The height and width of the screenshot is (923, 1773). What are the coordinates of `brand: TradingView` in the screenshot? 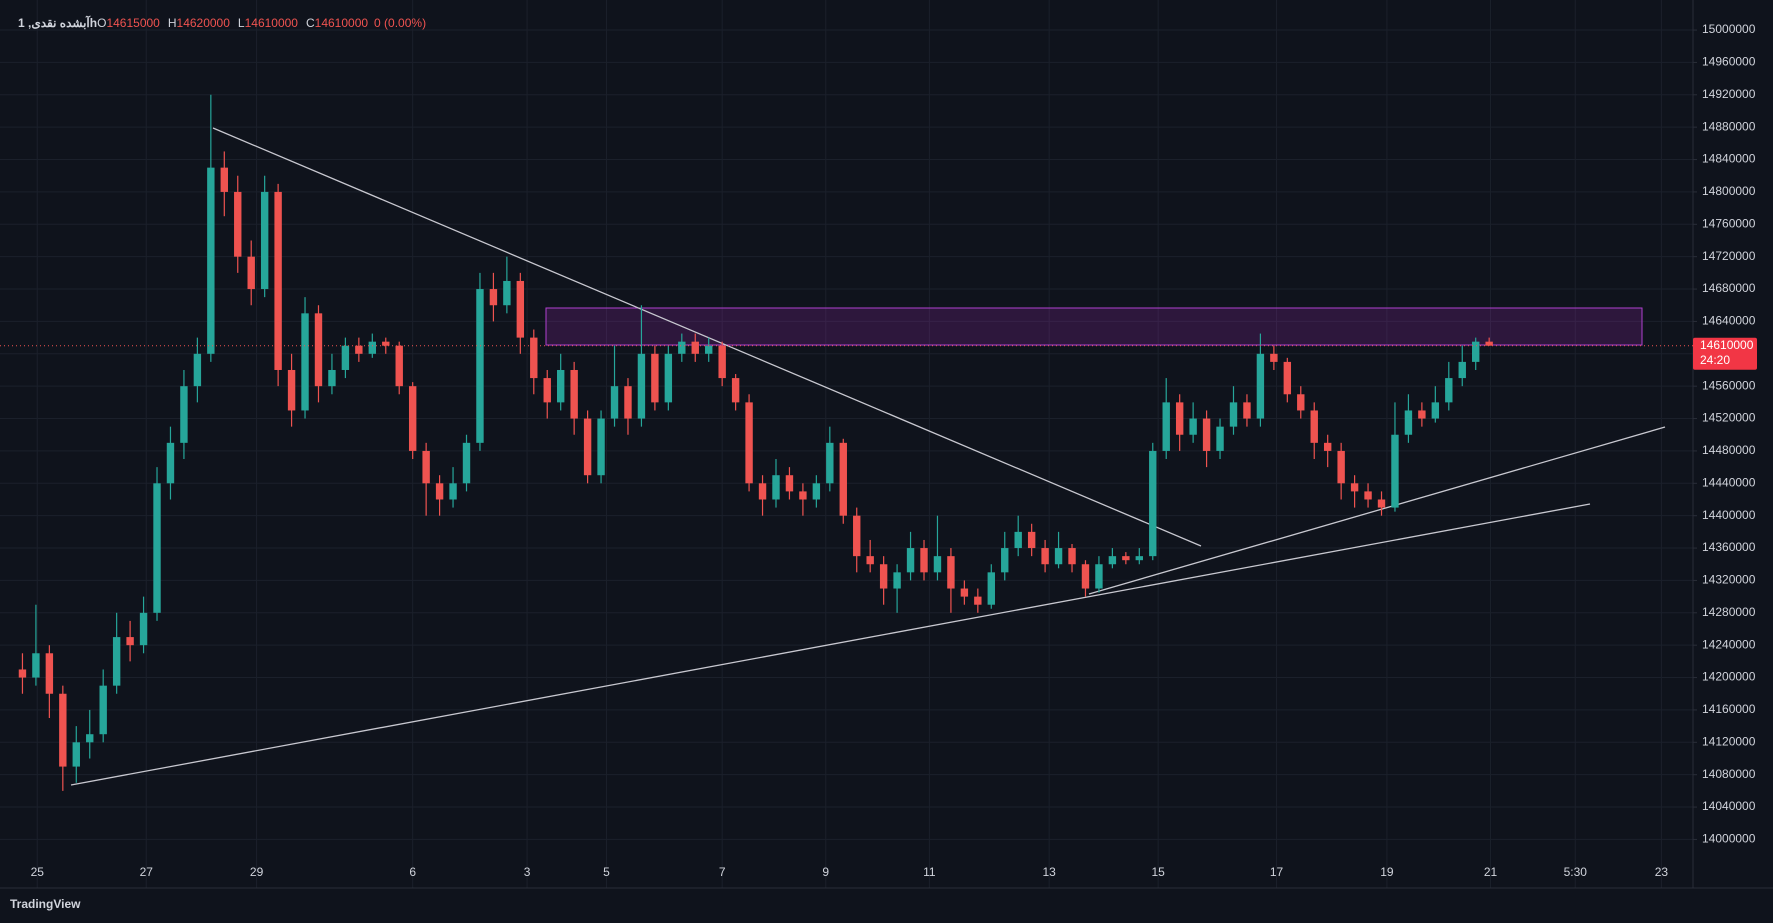 It's located at (45, 904).